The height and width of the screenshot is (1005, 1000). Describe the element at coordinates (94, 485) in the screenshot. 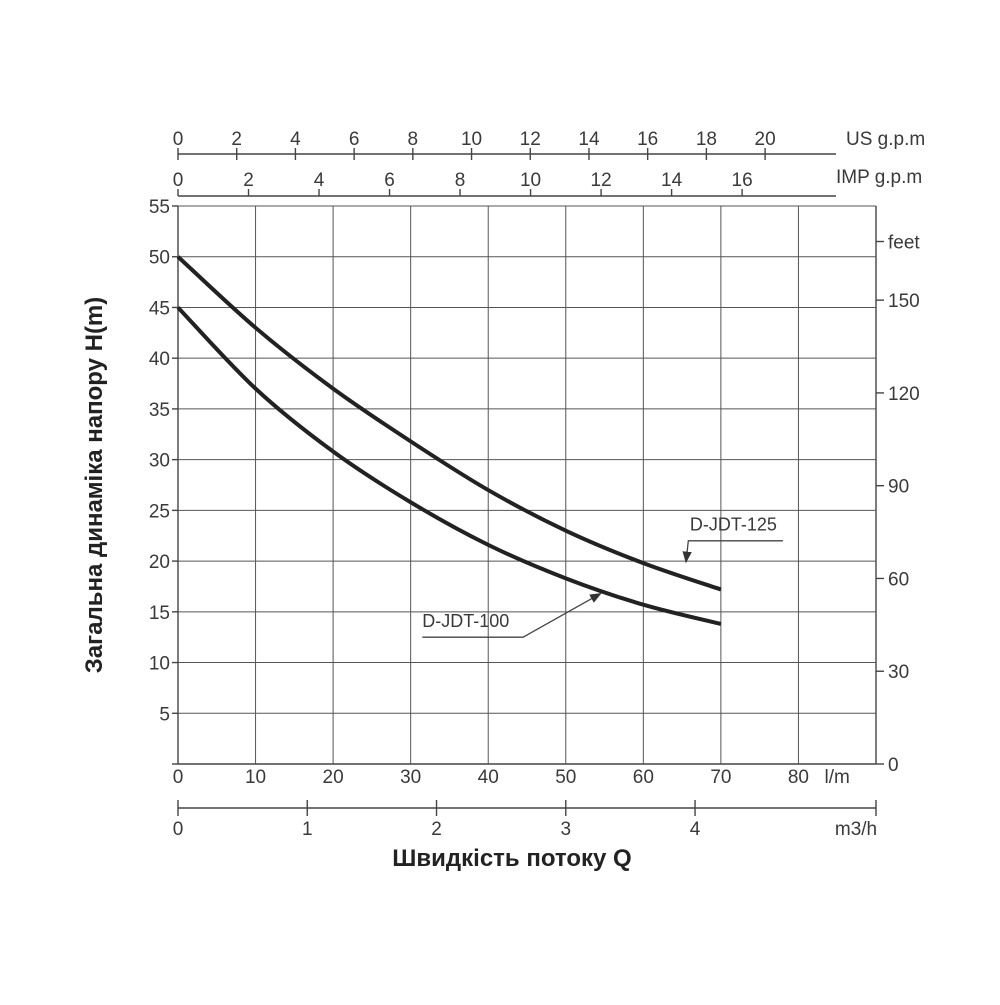

I see `y-axis-title: Загальна динаміка напору H(m)` at that location.